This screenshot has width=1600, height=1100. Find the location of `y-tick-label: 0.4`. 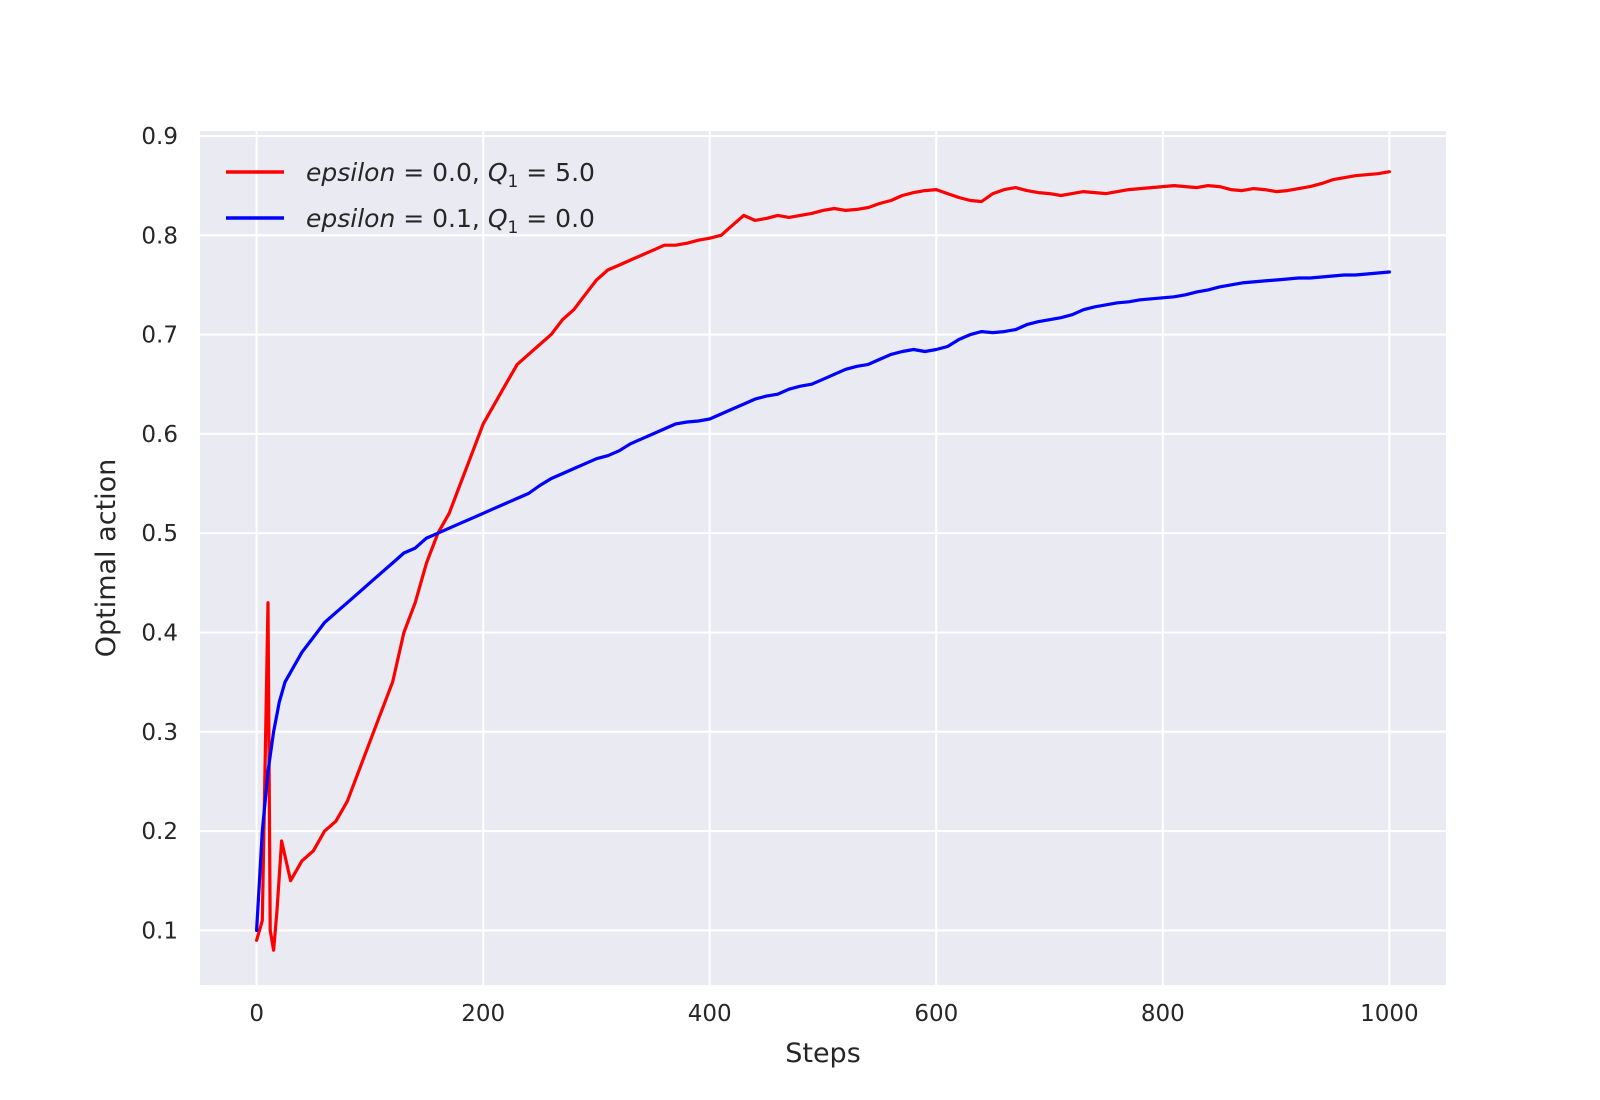

y-tick-label: 0.4 is located at coordinates (159, 633).